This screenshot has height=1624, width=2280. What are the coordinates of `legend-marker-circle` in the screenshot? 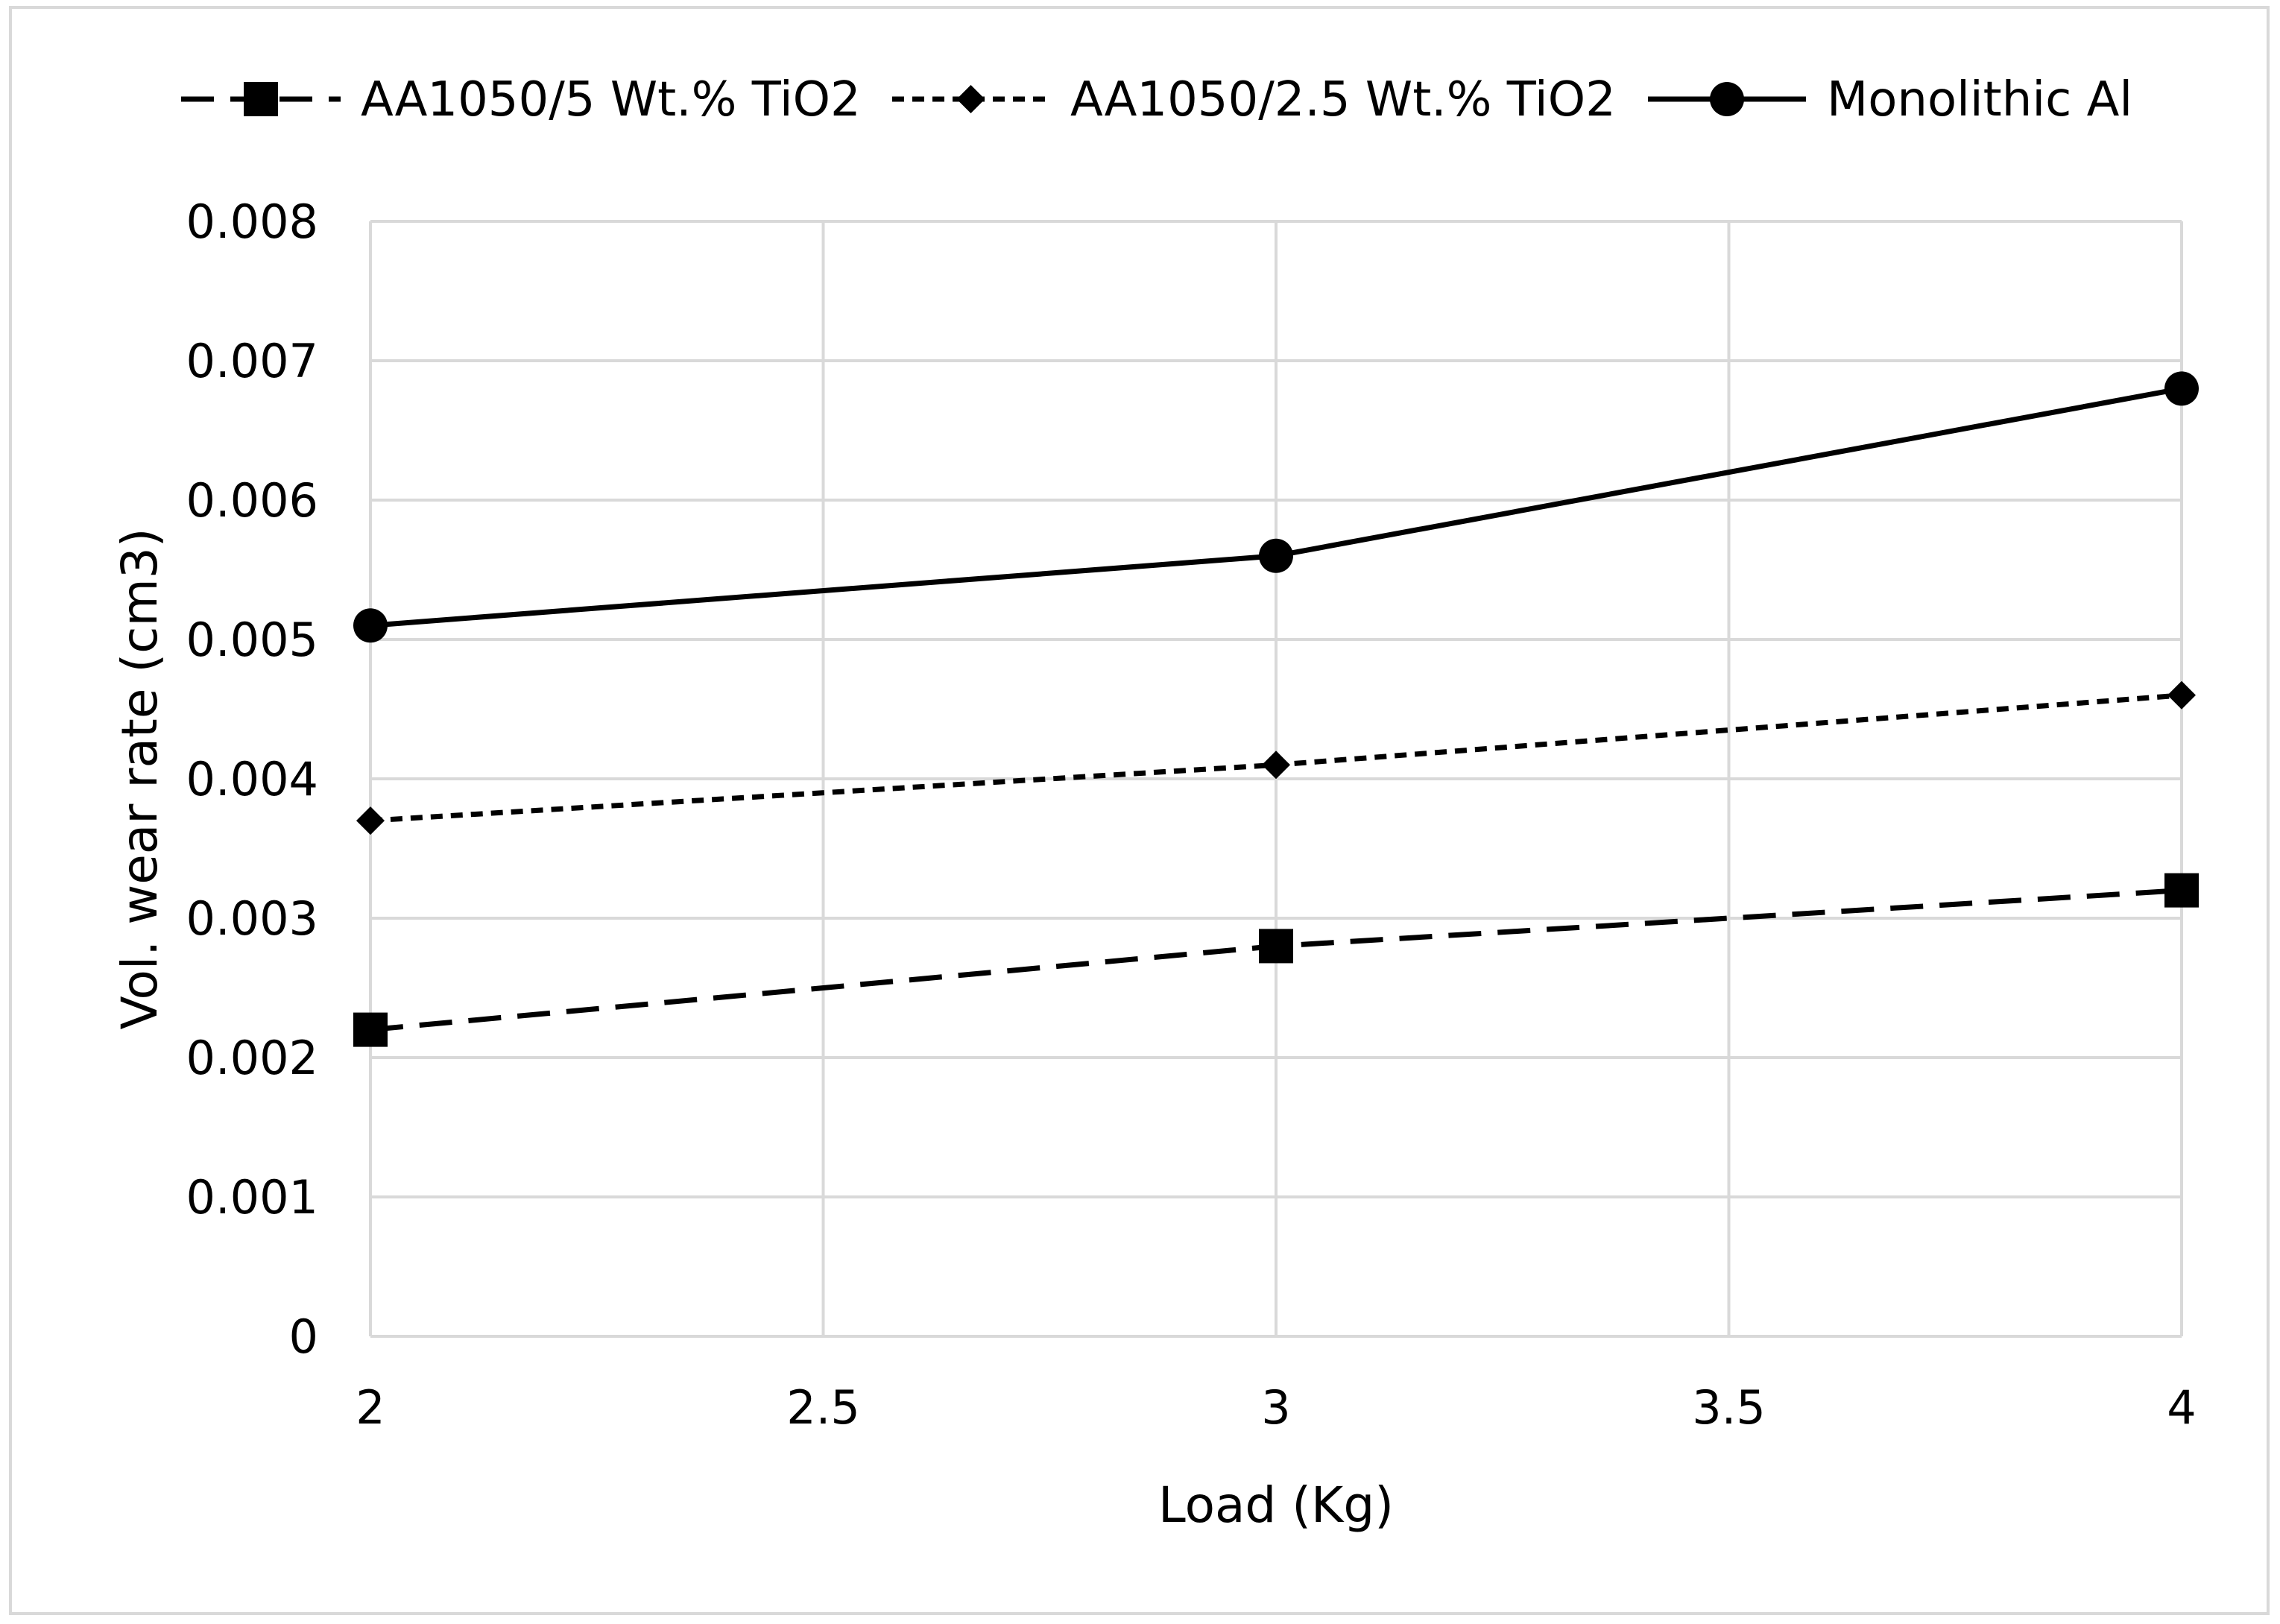 It's located at (1727, 99).